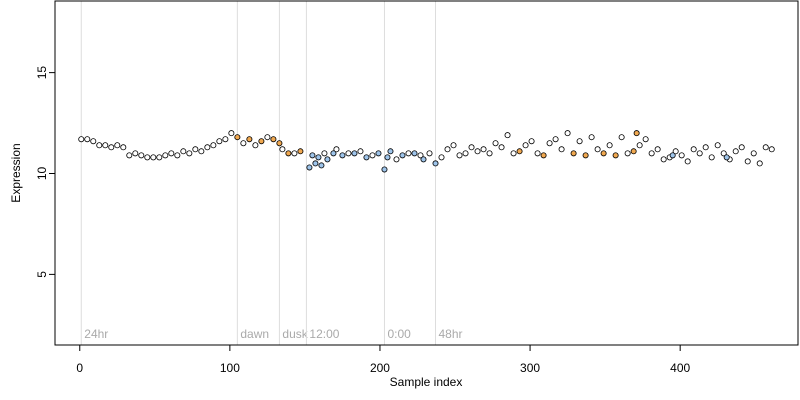 The height and width of the screenshot is (400, 800). What do you see at coordinates (426, 382) in the screenshot?
I see `x-axis-label: Sample index` at bounding box center [426, 382].